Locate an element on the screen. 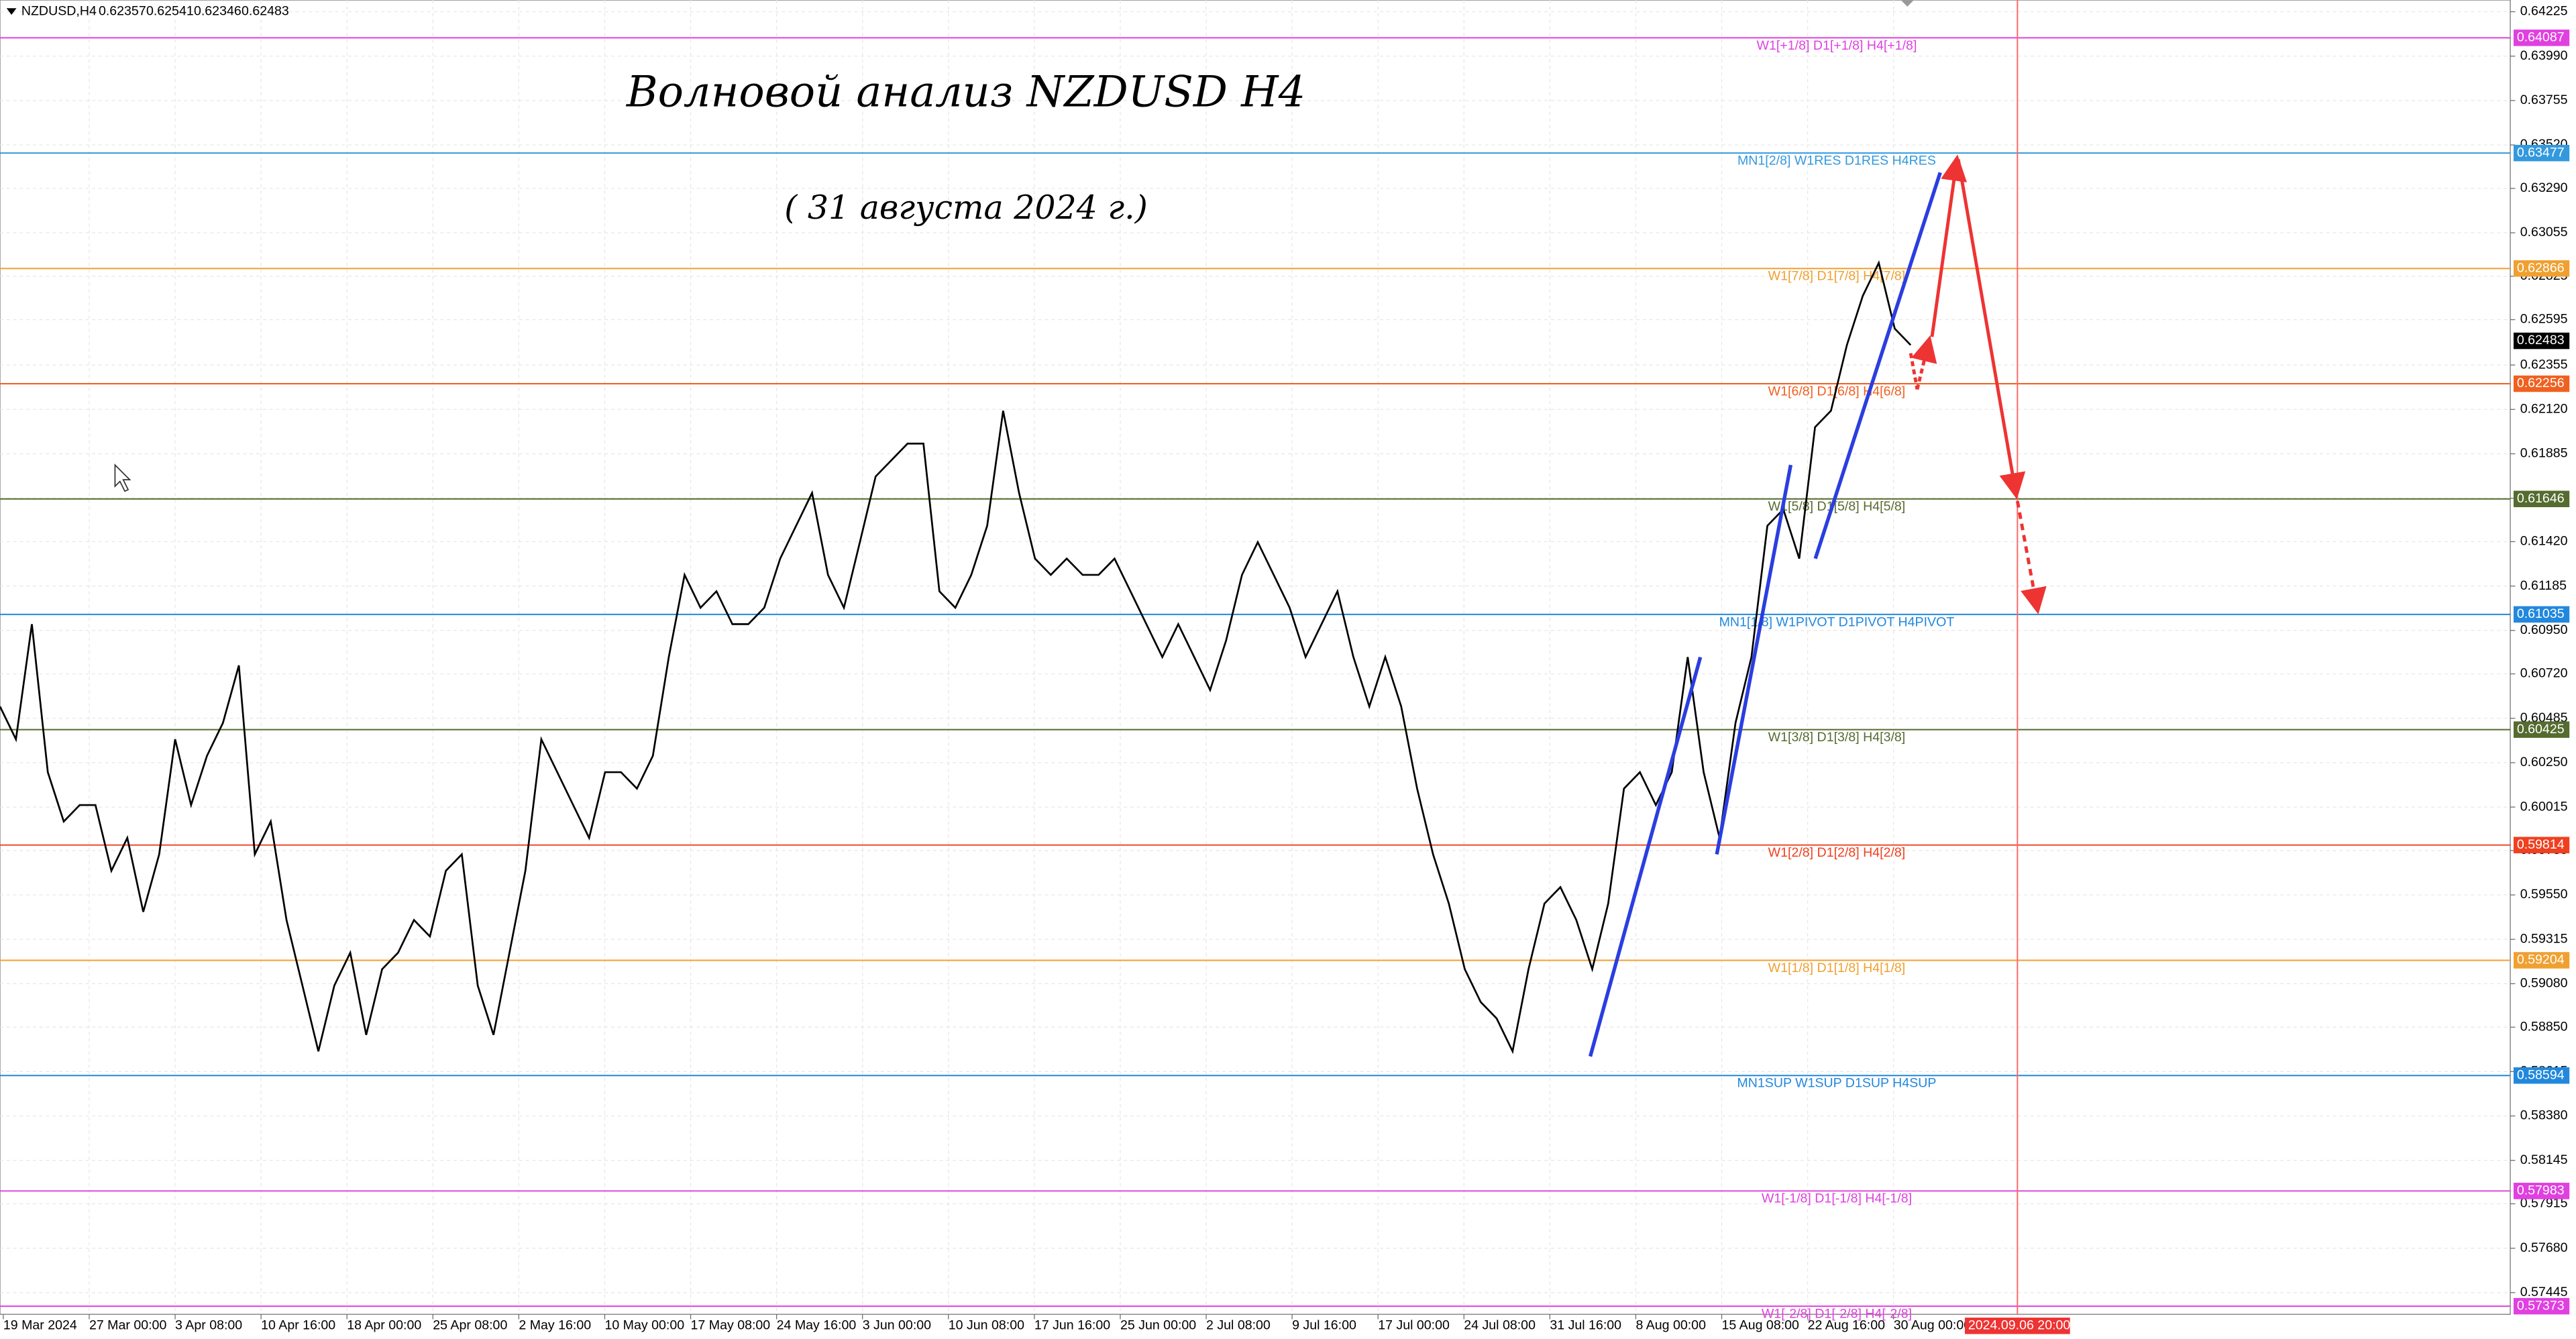 This screenshot has height=1339, width=2576. level-label: W1[5/8] D1[5/8] H4[5/8] is located at coordinates (1837, 506).